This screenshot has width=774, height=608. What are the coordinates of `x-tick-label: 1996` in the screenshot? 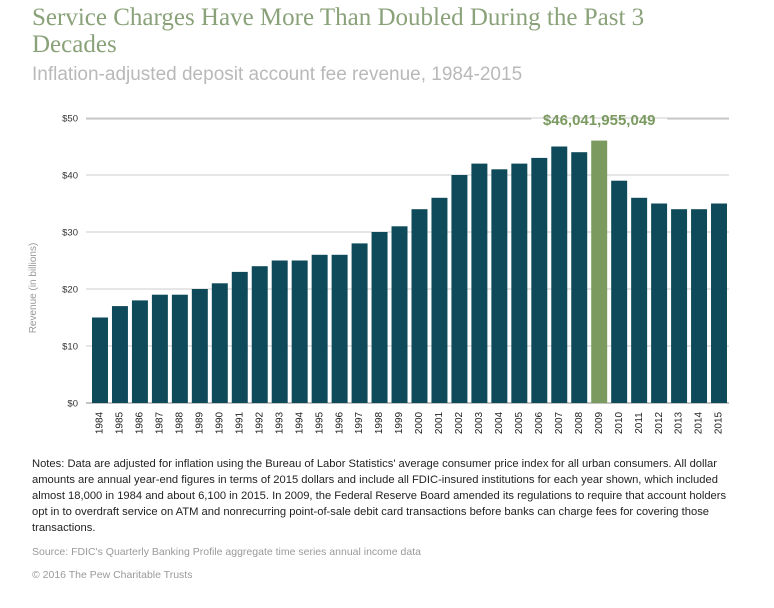 It's located at (339, 422).